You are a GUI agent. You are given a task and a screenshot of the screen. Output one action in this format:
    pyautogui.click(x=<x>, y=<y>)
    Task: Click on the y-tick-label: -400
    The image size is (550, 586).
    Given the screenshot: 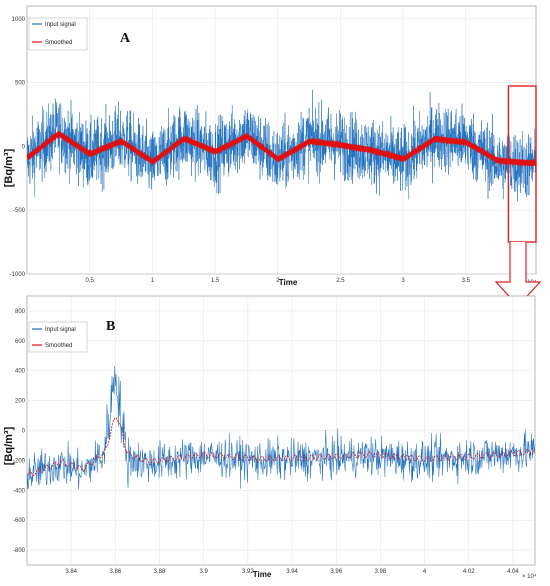 What is the action you would take?
    pyautogui.click(x=19, y=491)
    